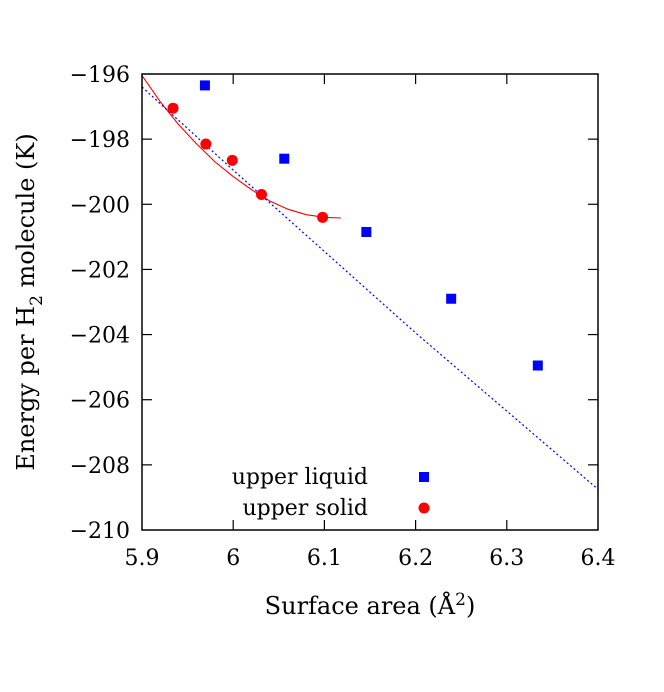 Image resolution: width=664 pixels, height=692 pixels. Describe the element at coordinates (100, 336) in the screenshot. I see `y-tick-label-4: −204` at that location.